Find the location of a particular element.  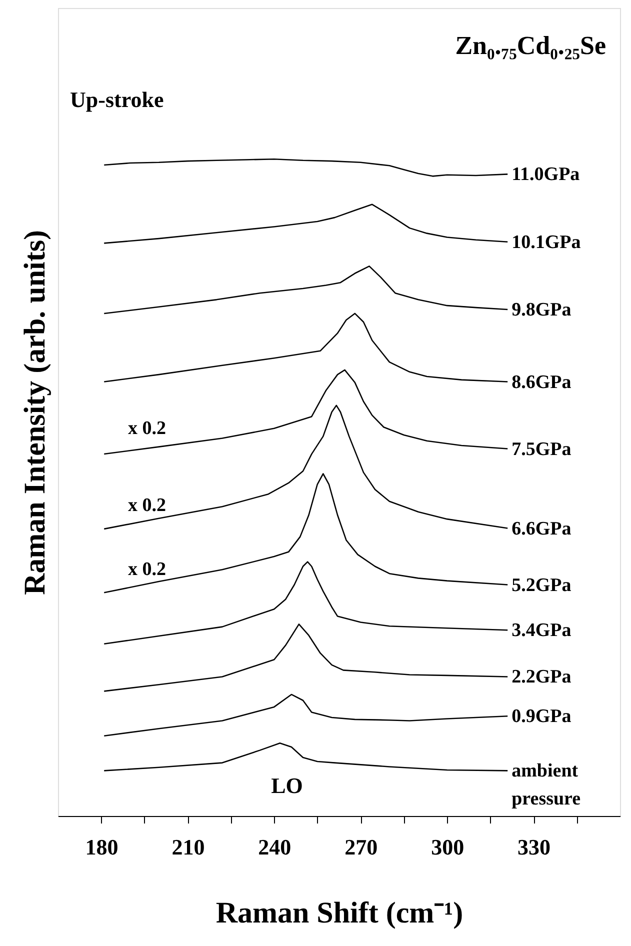

x-tick-label: 210 is located at coordinates (188, 847).